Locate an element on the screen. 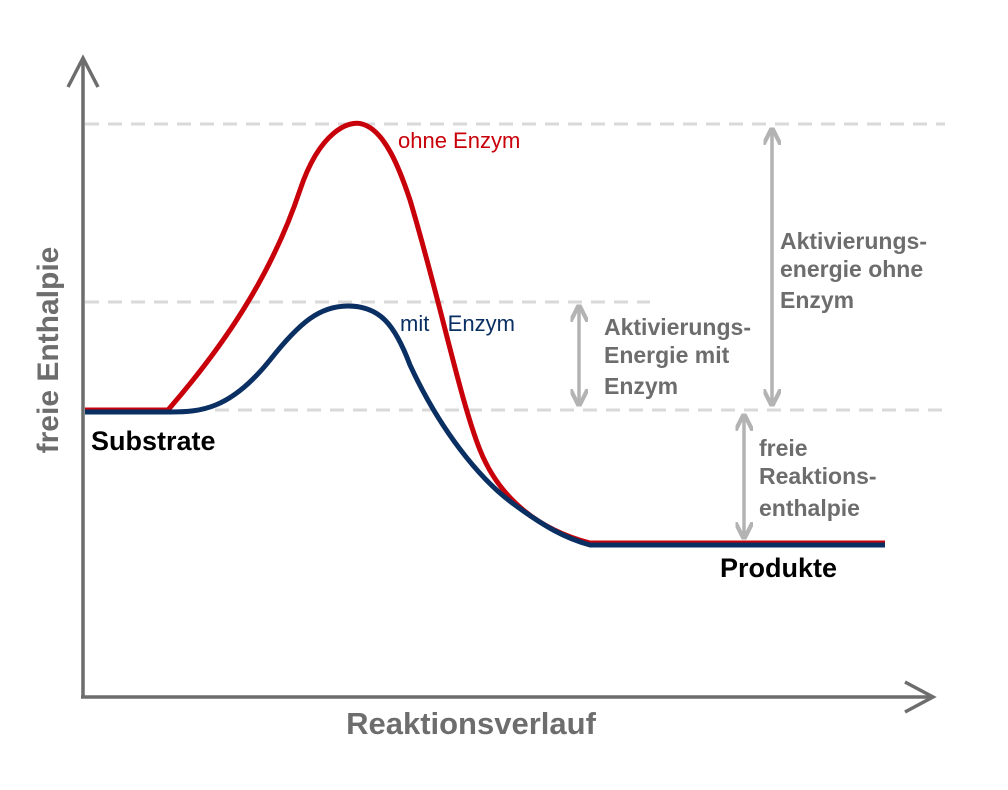 The image size is (1008, 790). annotation-free-reaction-enthalpy: freie Reaktions- enthalpie is located at coordinates (821, 478).